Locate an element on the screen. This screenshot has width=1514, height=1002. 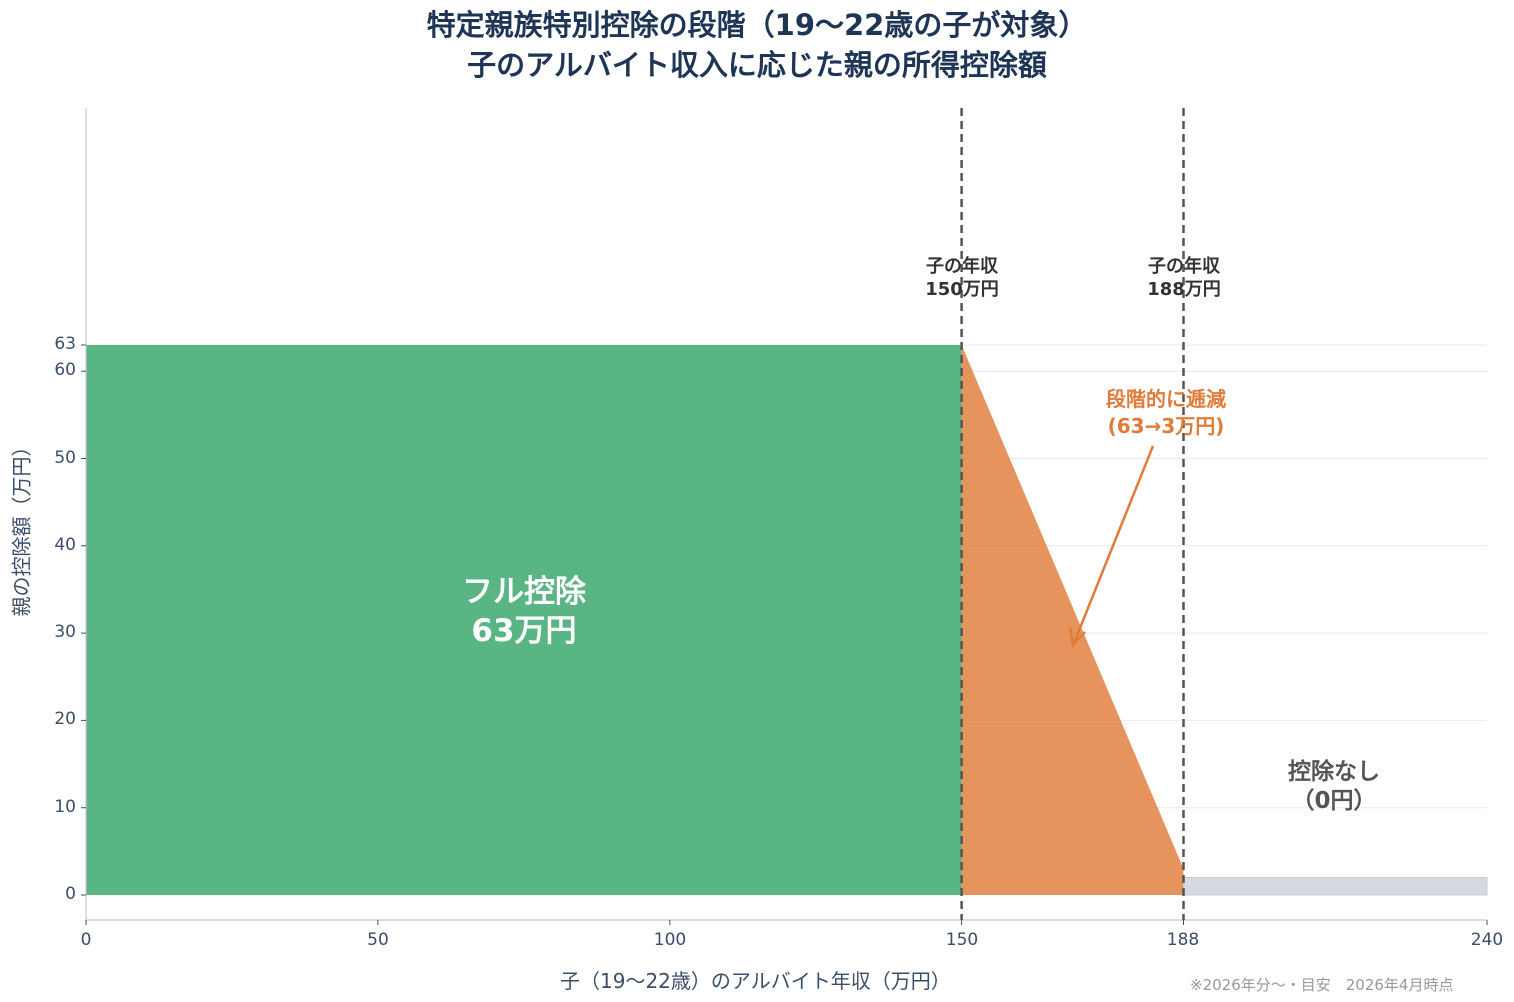
chart-title-line1: 特定親族特別控除の段階（19〜22歳の子が対象） is located at coordinates (757, 25).